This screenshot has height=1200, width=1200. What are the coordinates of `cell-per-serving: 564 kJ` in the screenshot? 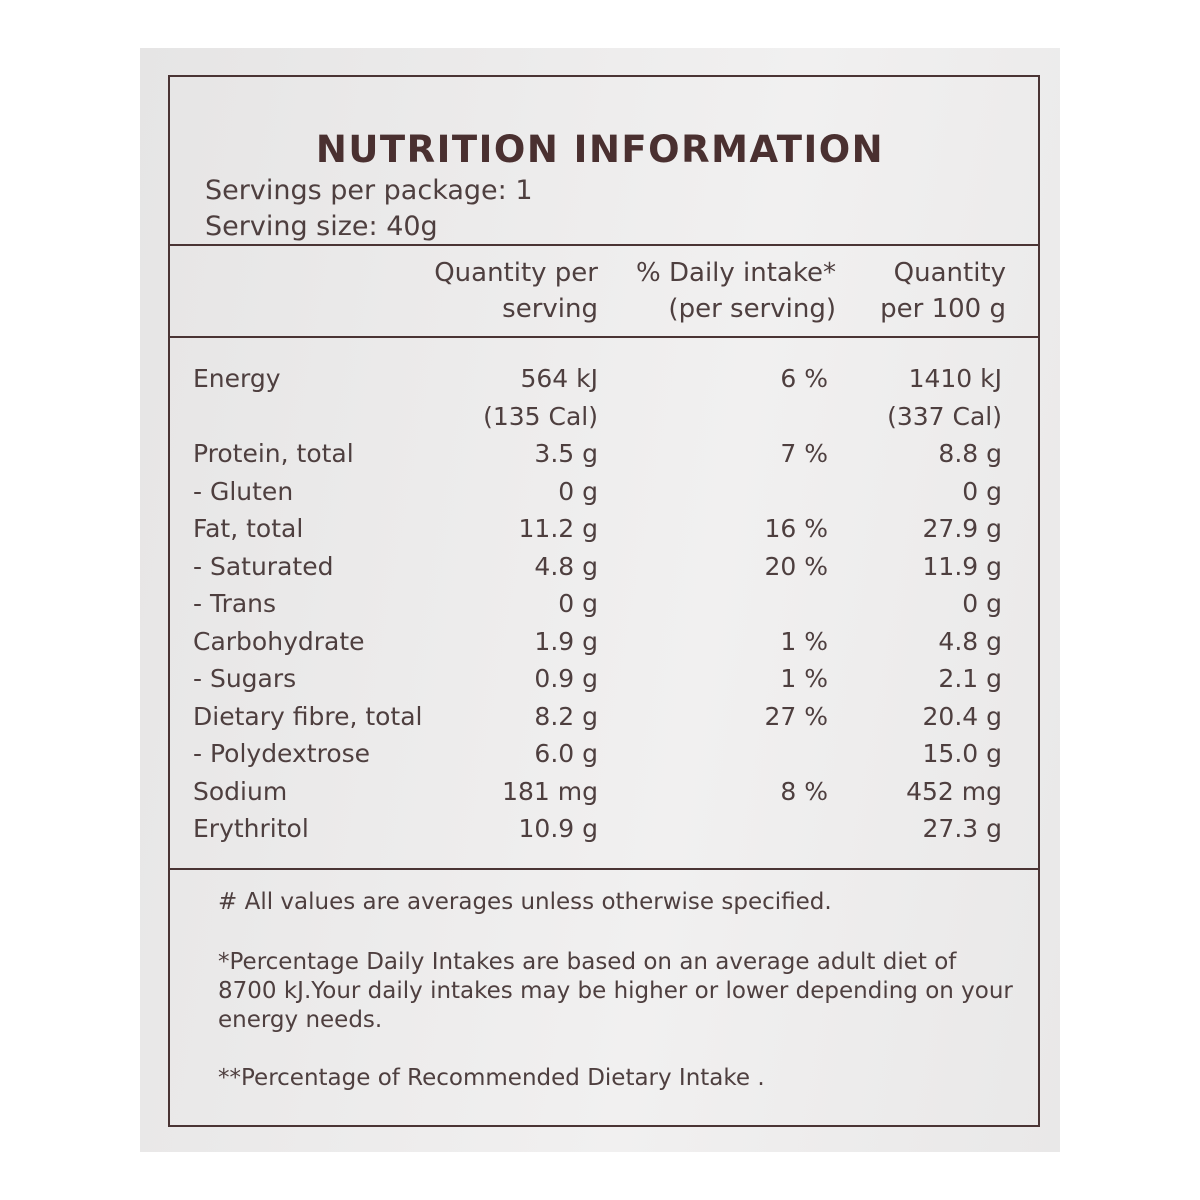 It's located at (559, 378).